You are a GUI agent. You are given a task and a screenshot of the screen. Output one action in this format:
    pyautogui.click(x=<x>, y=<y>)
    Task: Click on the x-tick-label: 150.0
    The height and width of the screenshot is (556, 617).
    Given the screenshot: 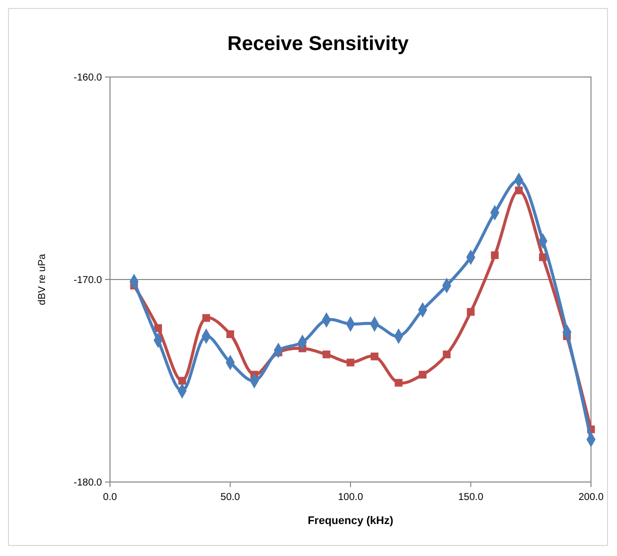 What is the action you would take?
    pyautogui.click(x=471, y=497)
    